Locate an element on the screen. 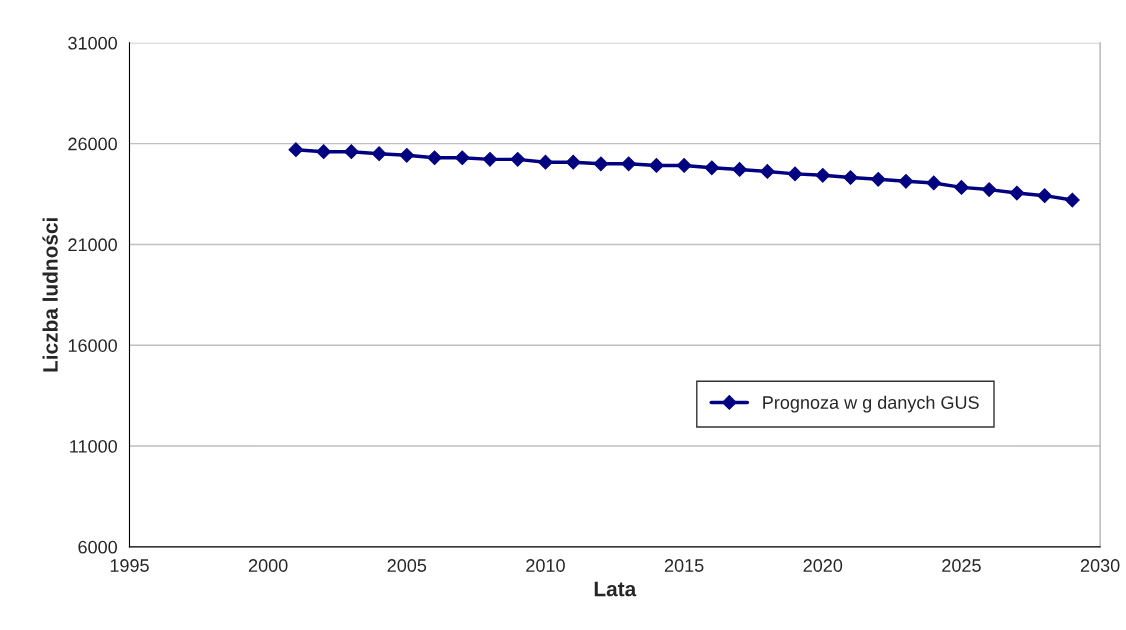  y-tick-label: 26000 is located at coordinates (92, 144).